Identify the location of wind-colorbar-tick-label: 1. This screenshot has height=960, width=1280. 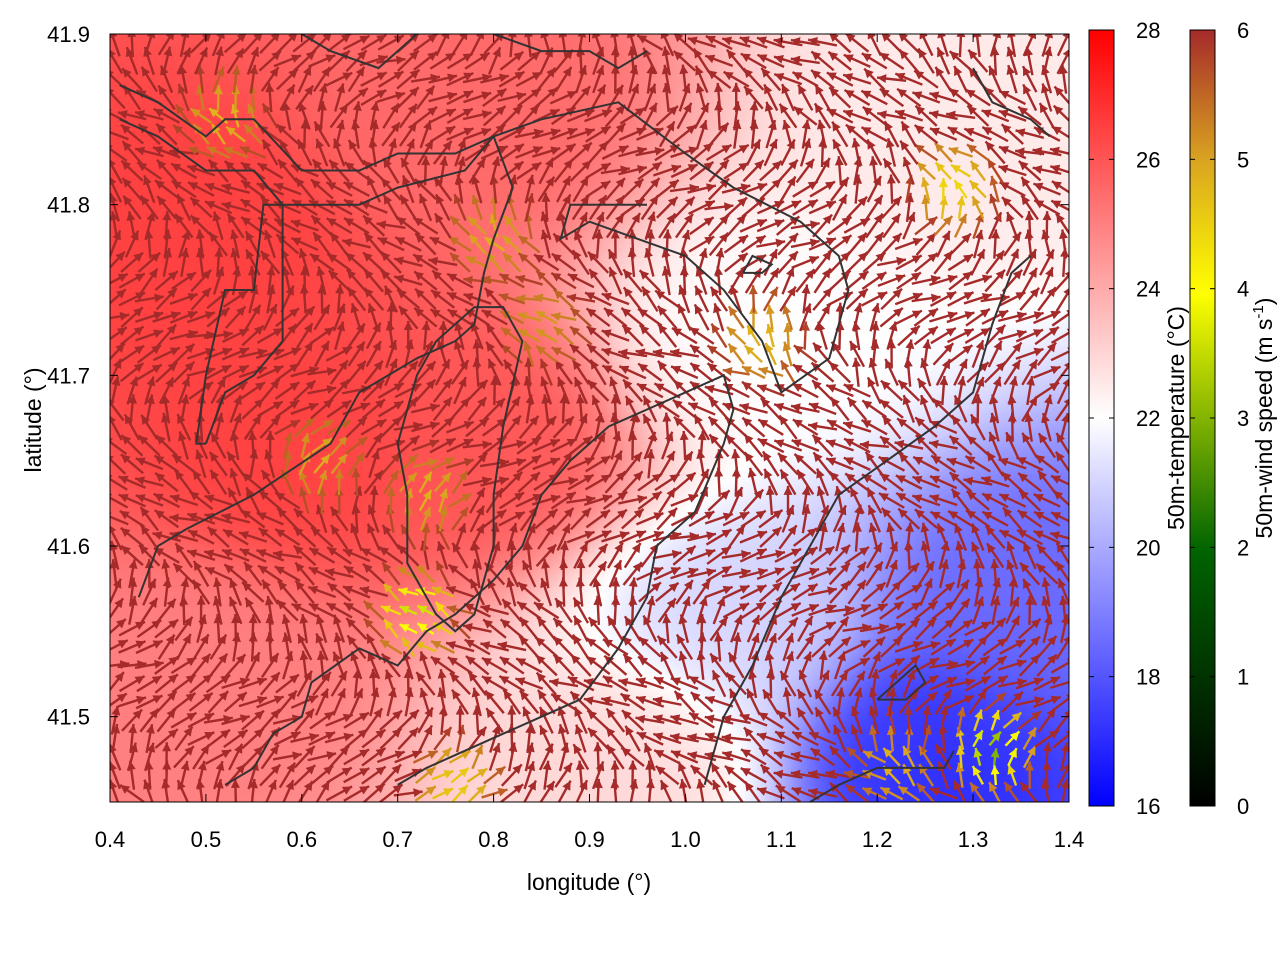
(1243, 677).